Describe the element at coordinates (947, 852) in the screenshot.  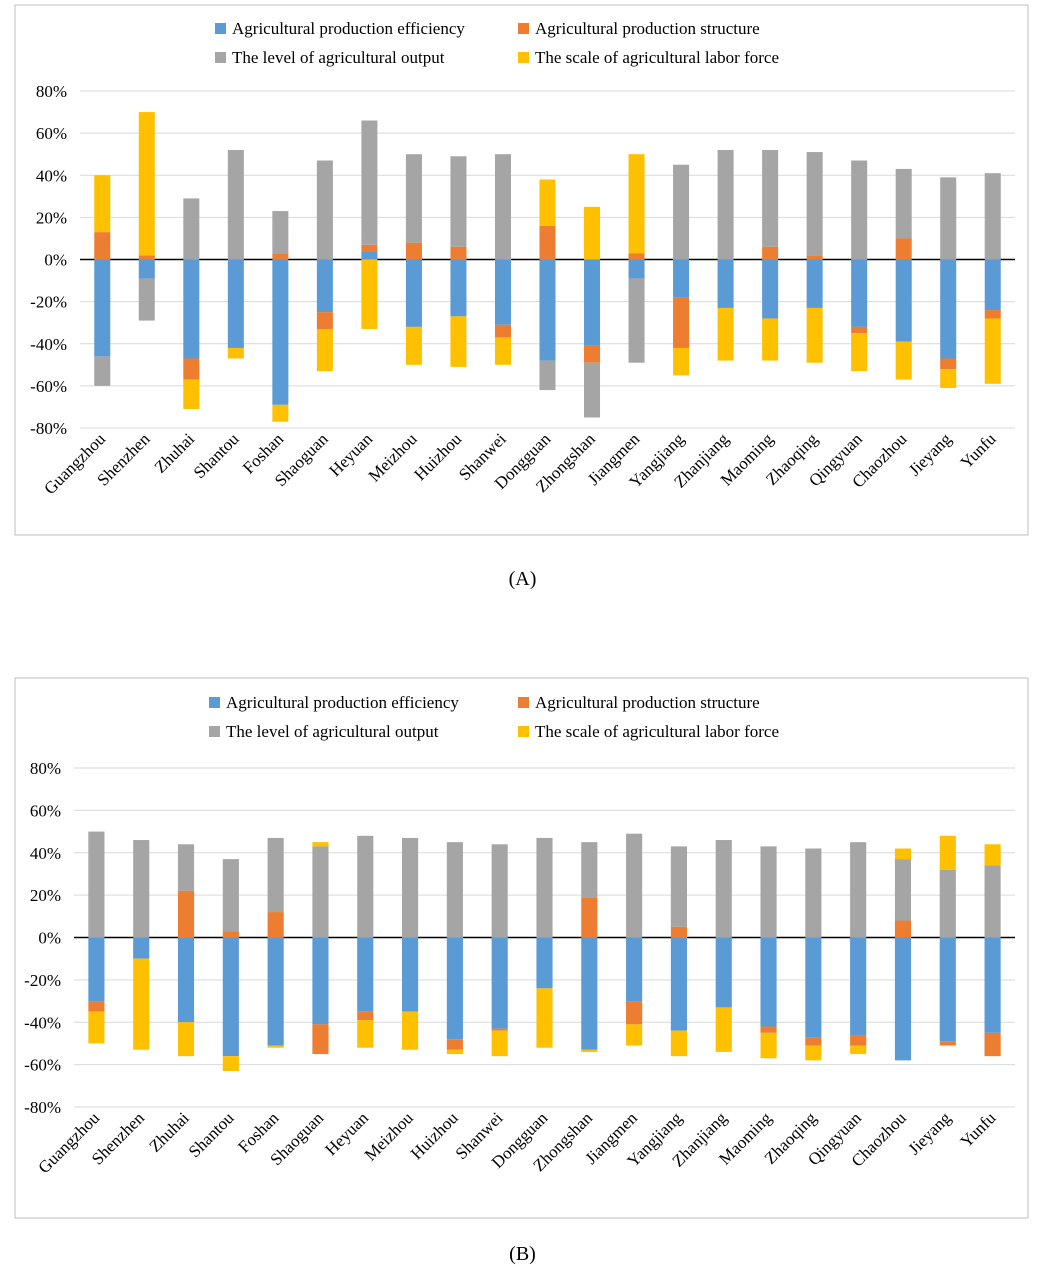
I see `bar-labor-jieyang` at that location.